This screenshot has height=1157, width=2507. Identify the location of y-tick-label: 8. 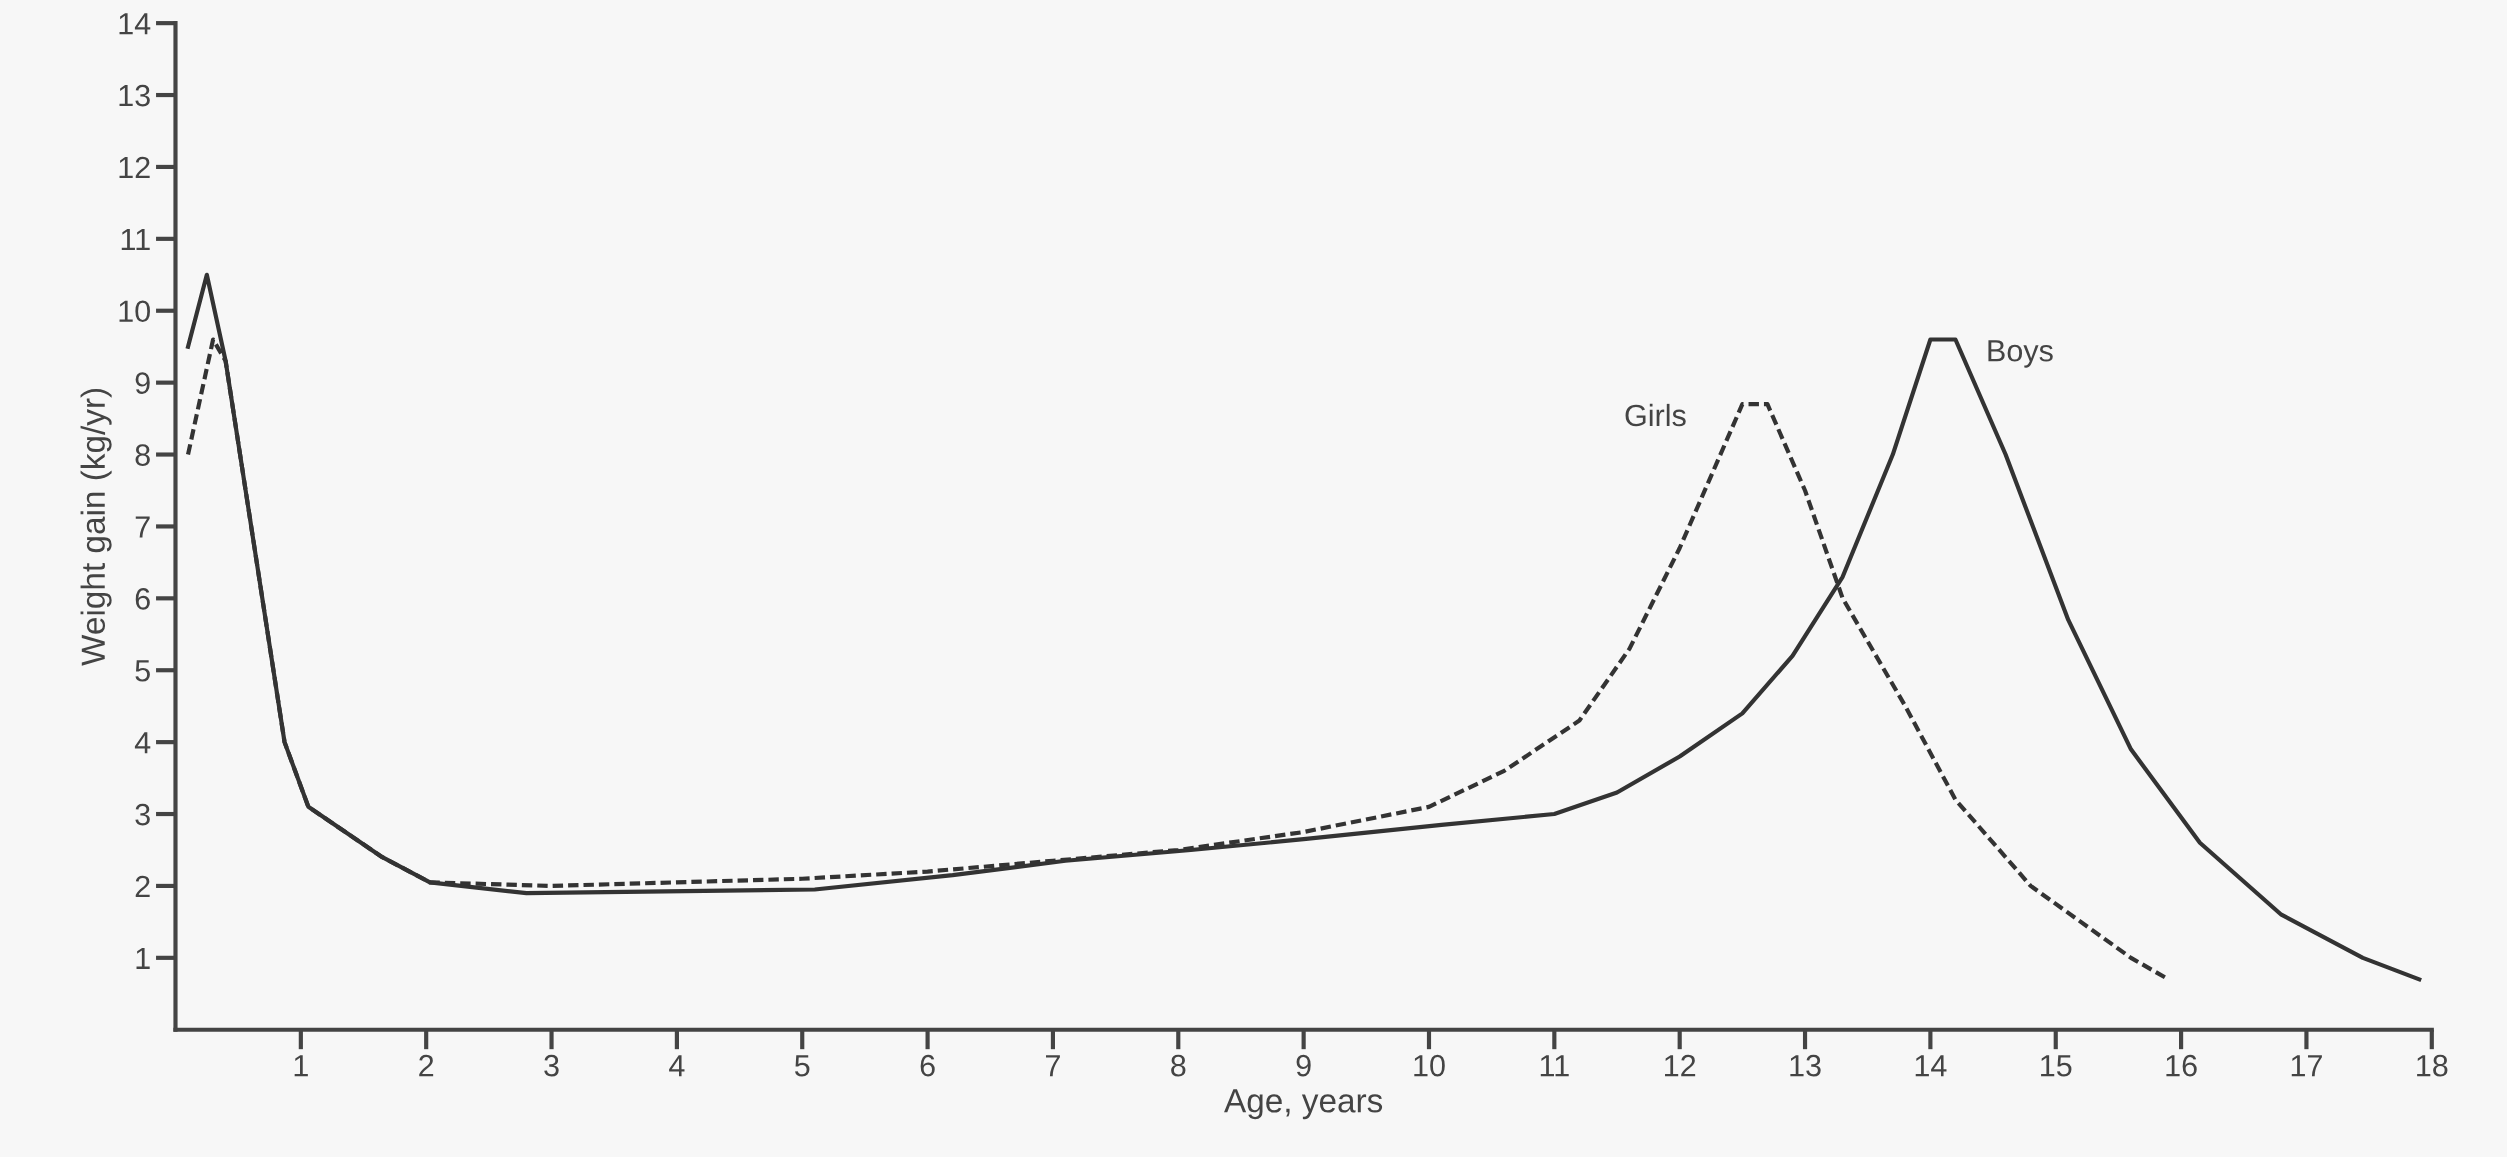
(142, 455).